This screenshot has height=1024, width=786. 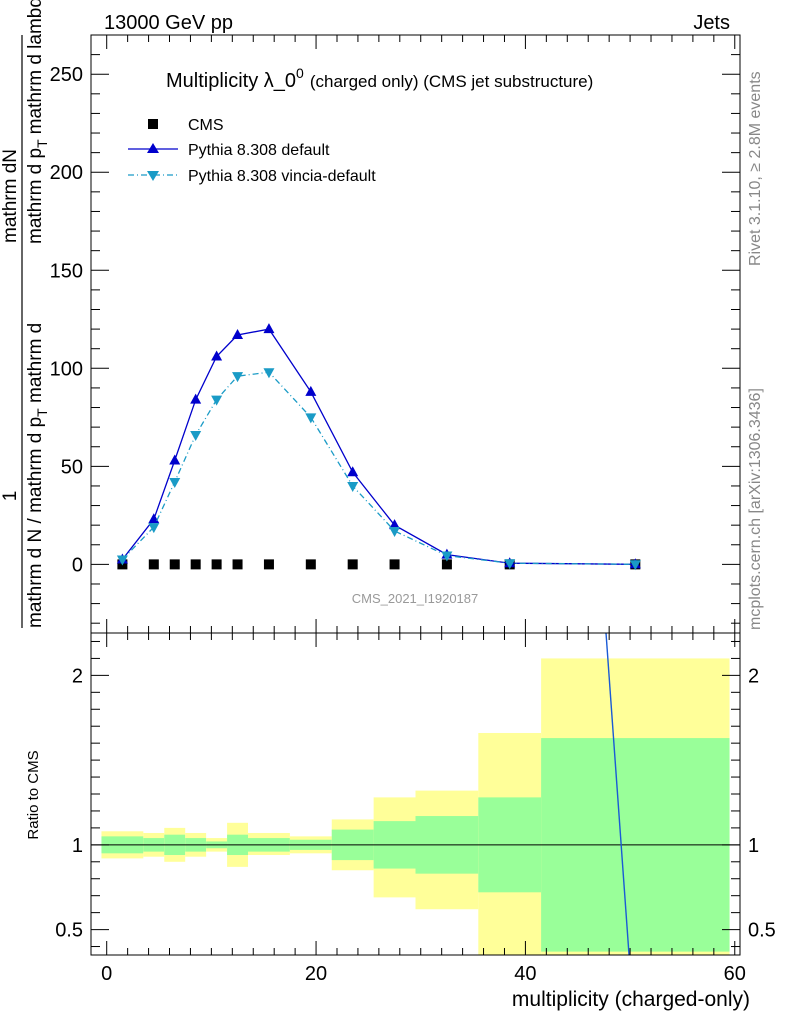 I want to click on legend-pythia-marker, so click(x=153, y=148).